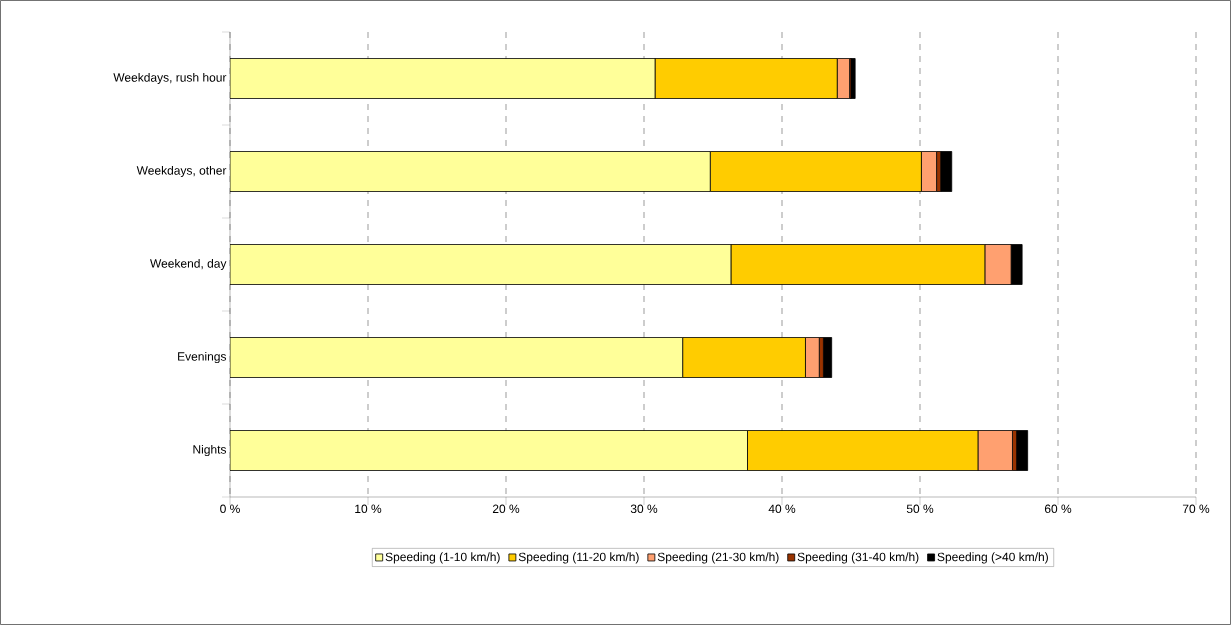 The width and height of the screenshot is (1231, 625). Describe the element at coordinates (1058, 509) in the screenshot. I see `x-tick-label: 60 %` at that location.